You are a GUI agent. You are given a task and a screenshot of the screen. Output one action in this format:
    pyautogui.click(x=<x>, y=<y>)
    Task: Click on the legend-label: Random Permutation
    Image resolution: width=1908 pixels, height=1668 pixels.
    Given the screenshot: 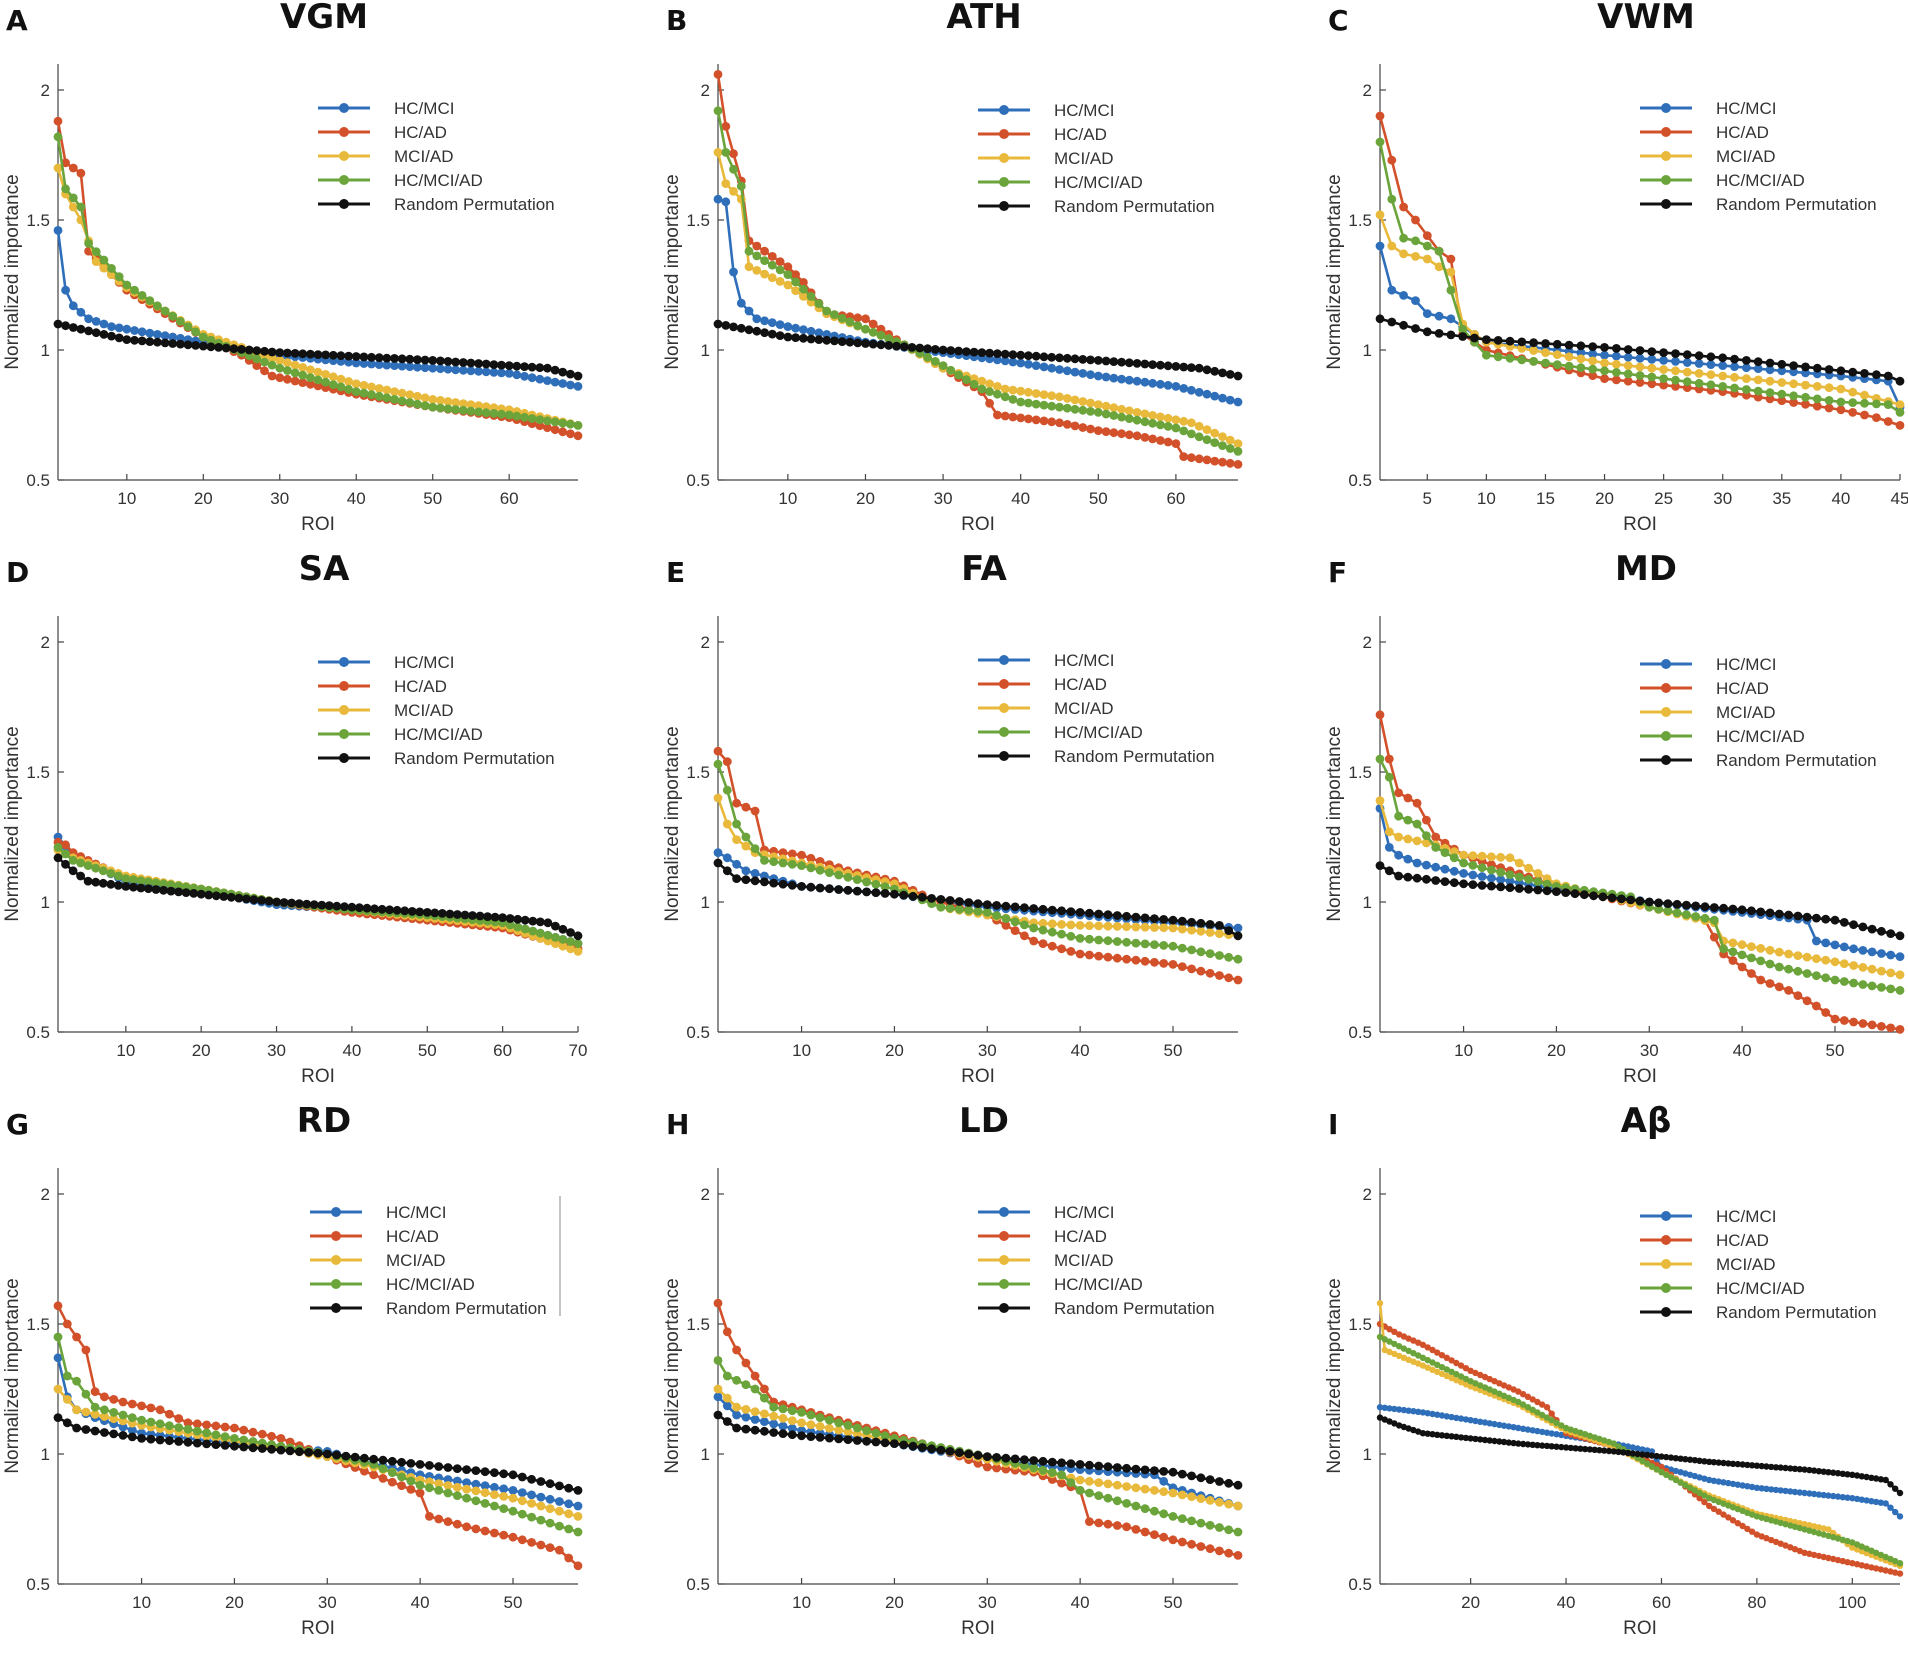 What is the action you would take?
    pyautogui.click(x=1796, y=204)
    